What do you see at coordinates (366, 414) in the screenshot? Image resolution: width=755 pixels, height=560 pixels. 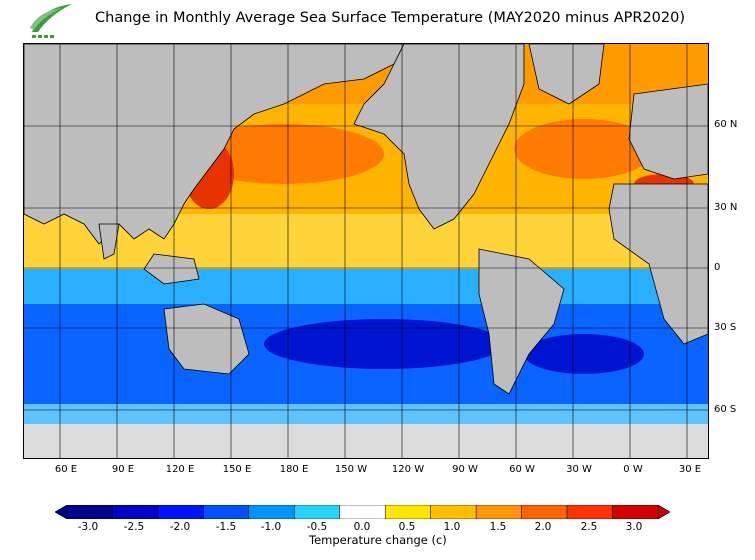 I see `ocean-southern-pale` at bounding box center [366, 414].